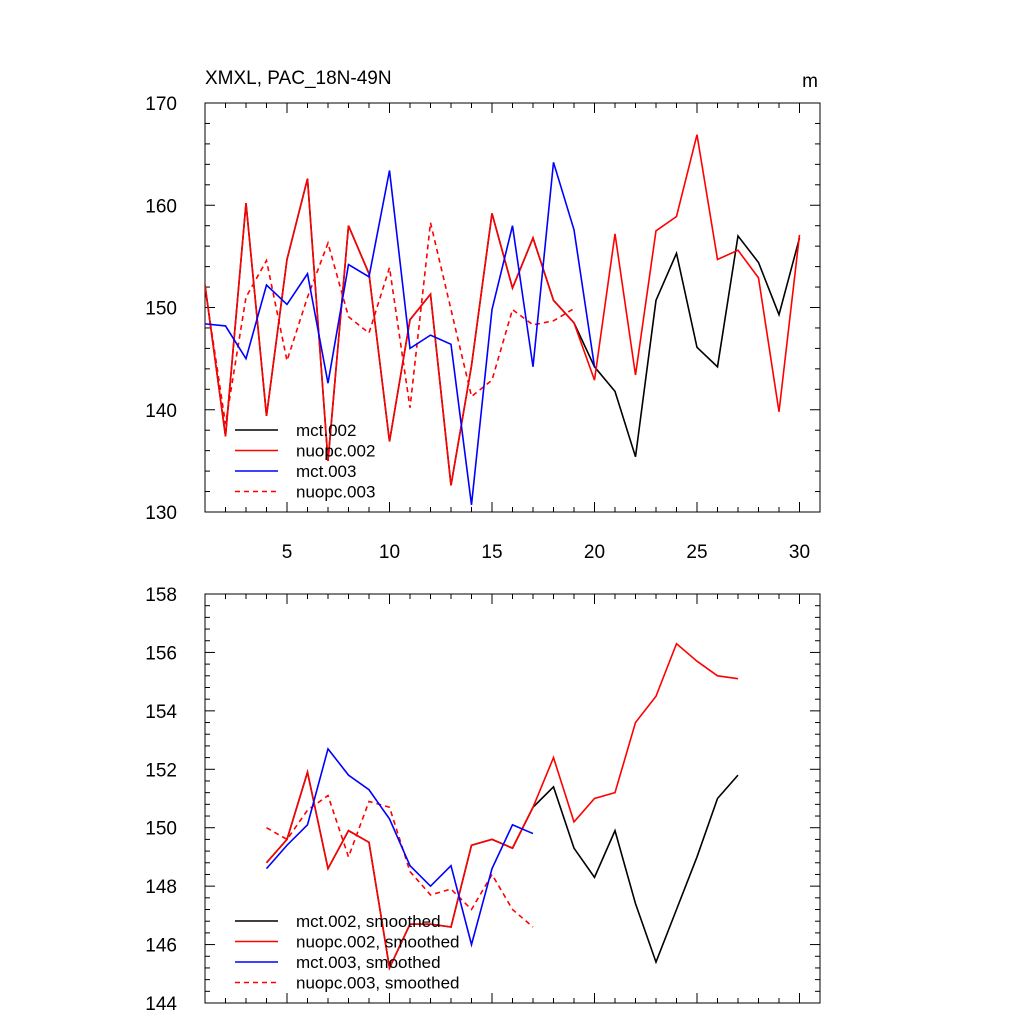  Describe the element at coordinates (378, 942) in the screenshot. I see `legend-label: nuopc.002, smoothed` at that location.